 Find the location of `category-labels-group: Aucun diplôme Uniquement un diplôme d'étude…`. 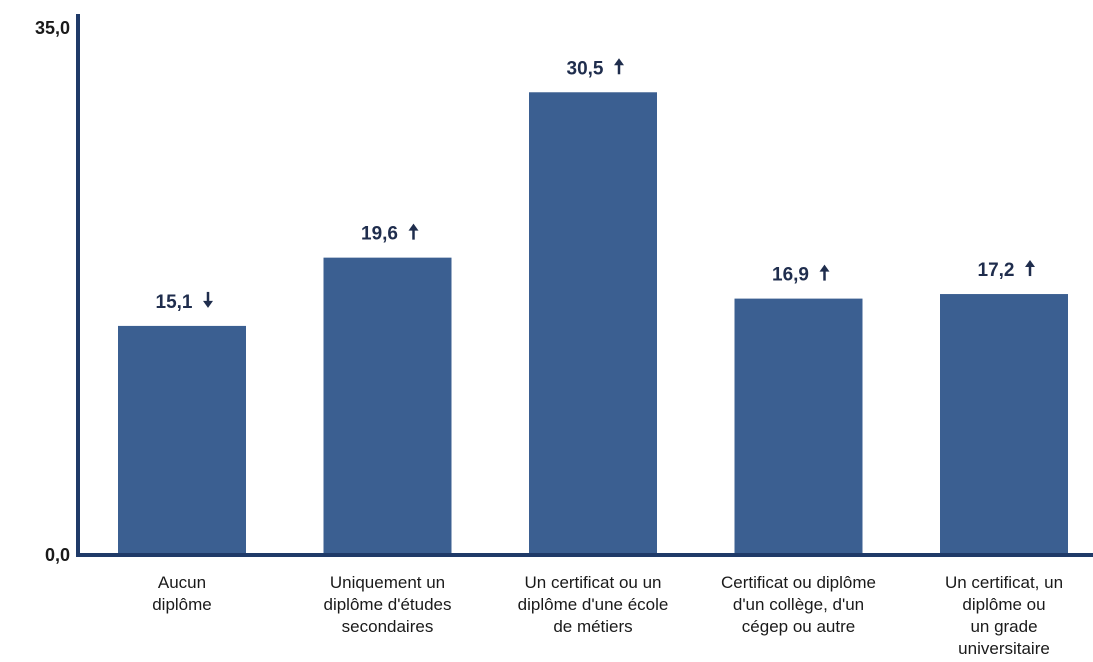

category-labels-group: Aucun diplôme Uniquement un diplôme d'étude… is located at coordinates (607, 615).